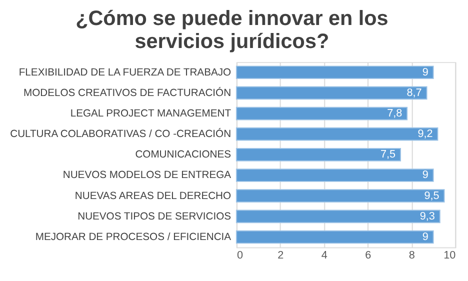 The image size is (468, 281). Describe the element at coordinates (411, 256) in the screenshot. I see `x-tick-label: 8` at that location.